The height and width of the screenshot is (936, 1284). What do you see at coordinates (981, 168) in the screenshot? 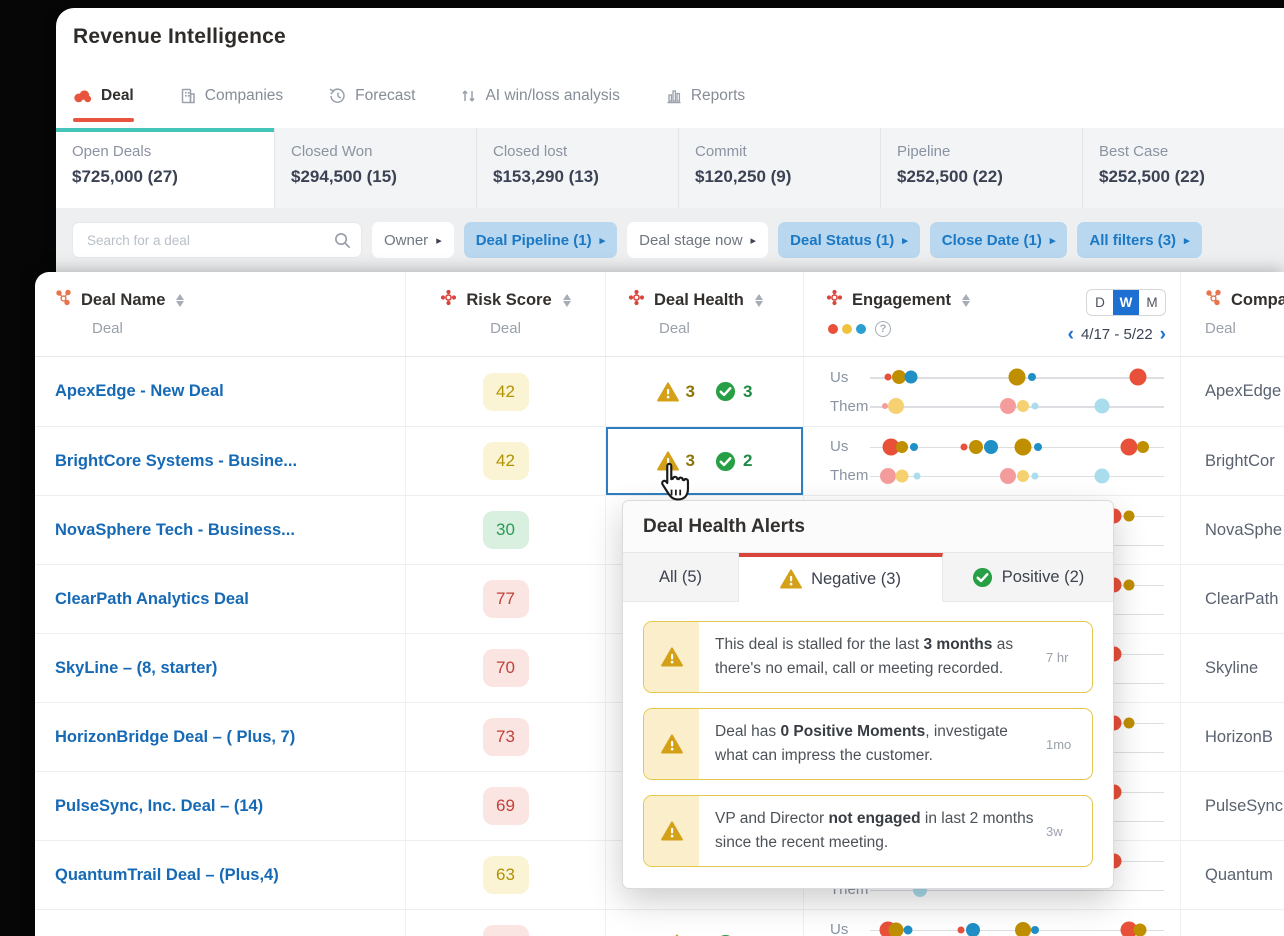
I see `summary-card-pipeline: Pipeline $252,500 (22)` at bounding box center [981, 168].